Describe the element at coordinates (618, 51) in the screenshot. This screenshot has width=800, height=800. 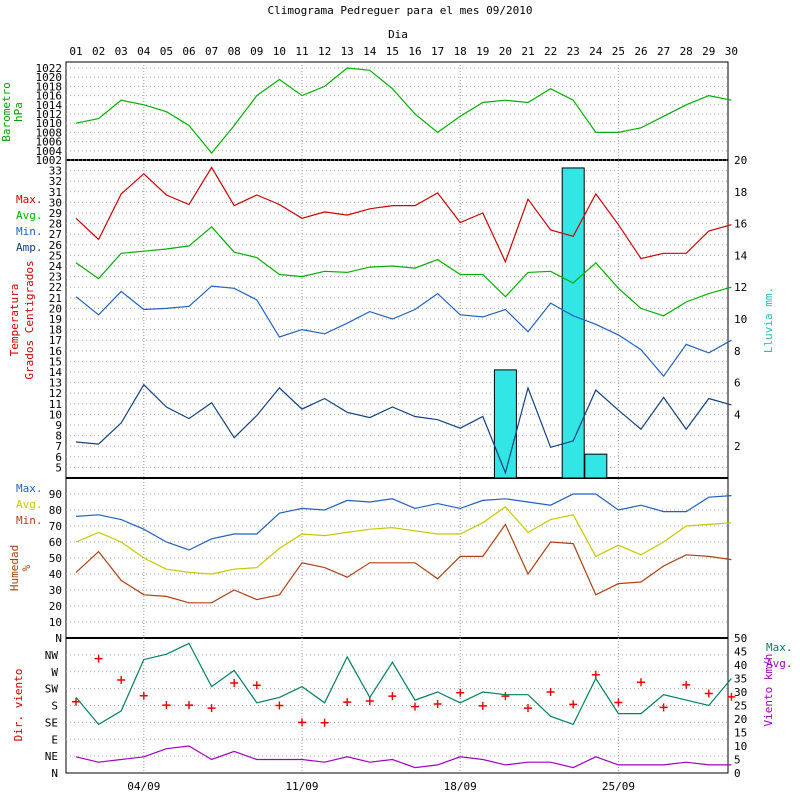
I see `day-label: 25` at that location.